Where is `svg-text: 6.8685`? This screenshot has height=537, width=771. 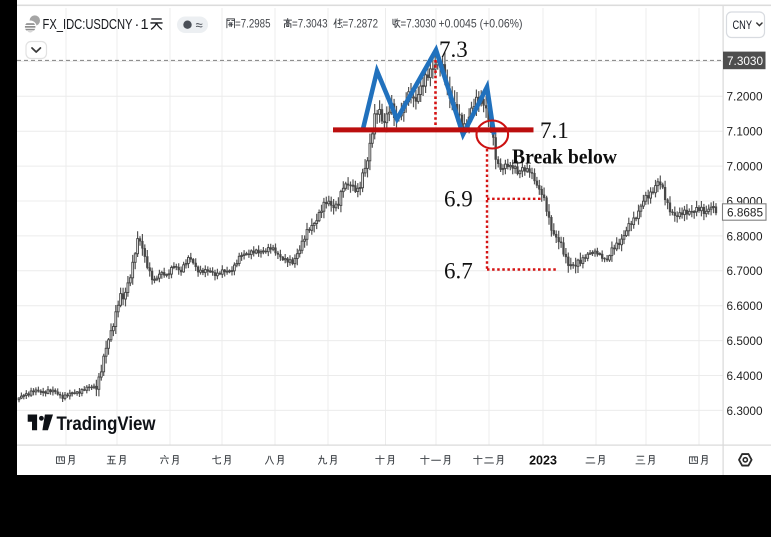 svg-text: 6.8685 is located at coordinates (745, 212).